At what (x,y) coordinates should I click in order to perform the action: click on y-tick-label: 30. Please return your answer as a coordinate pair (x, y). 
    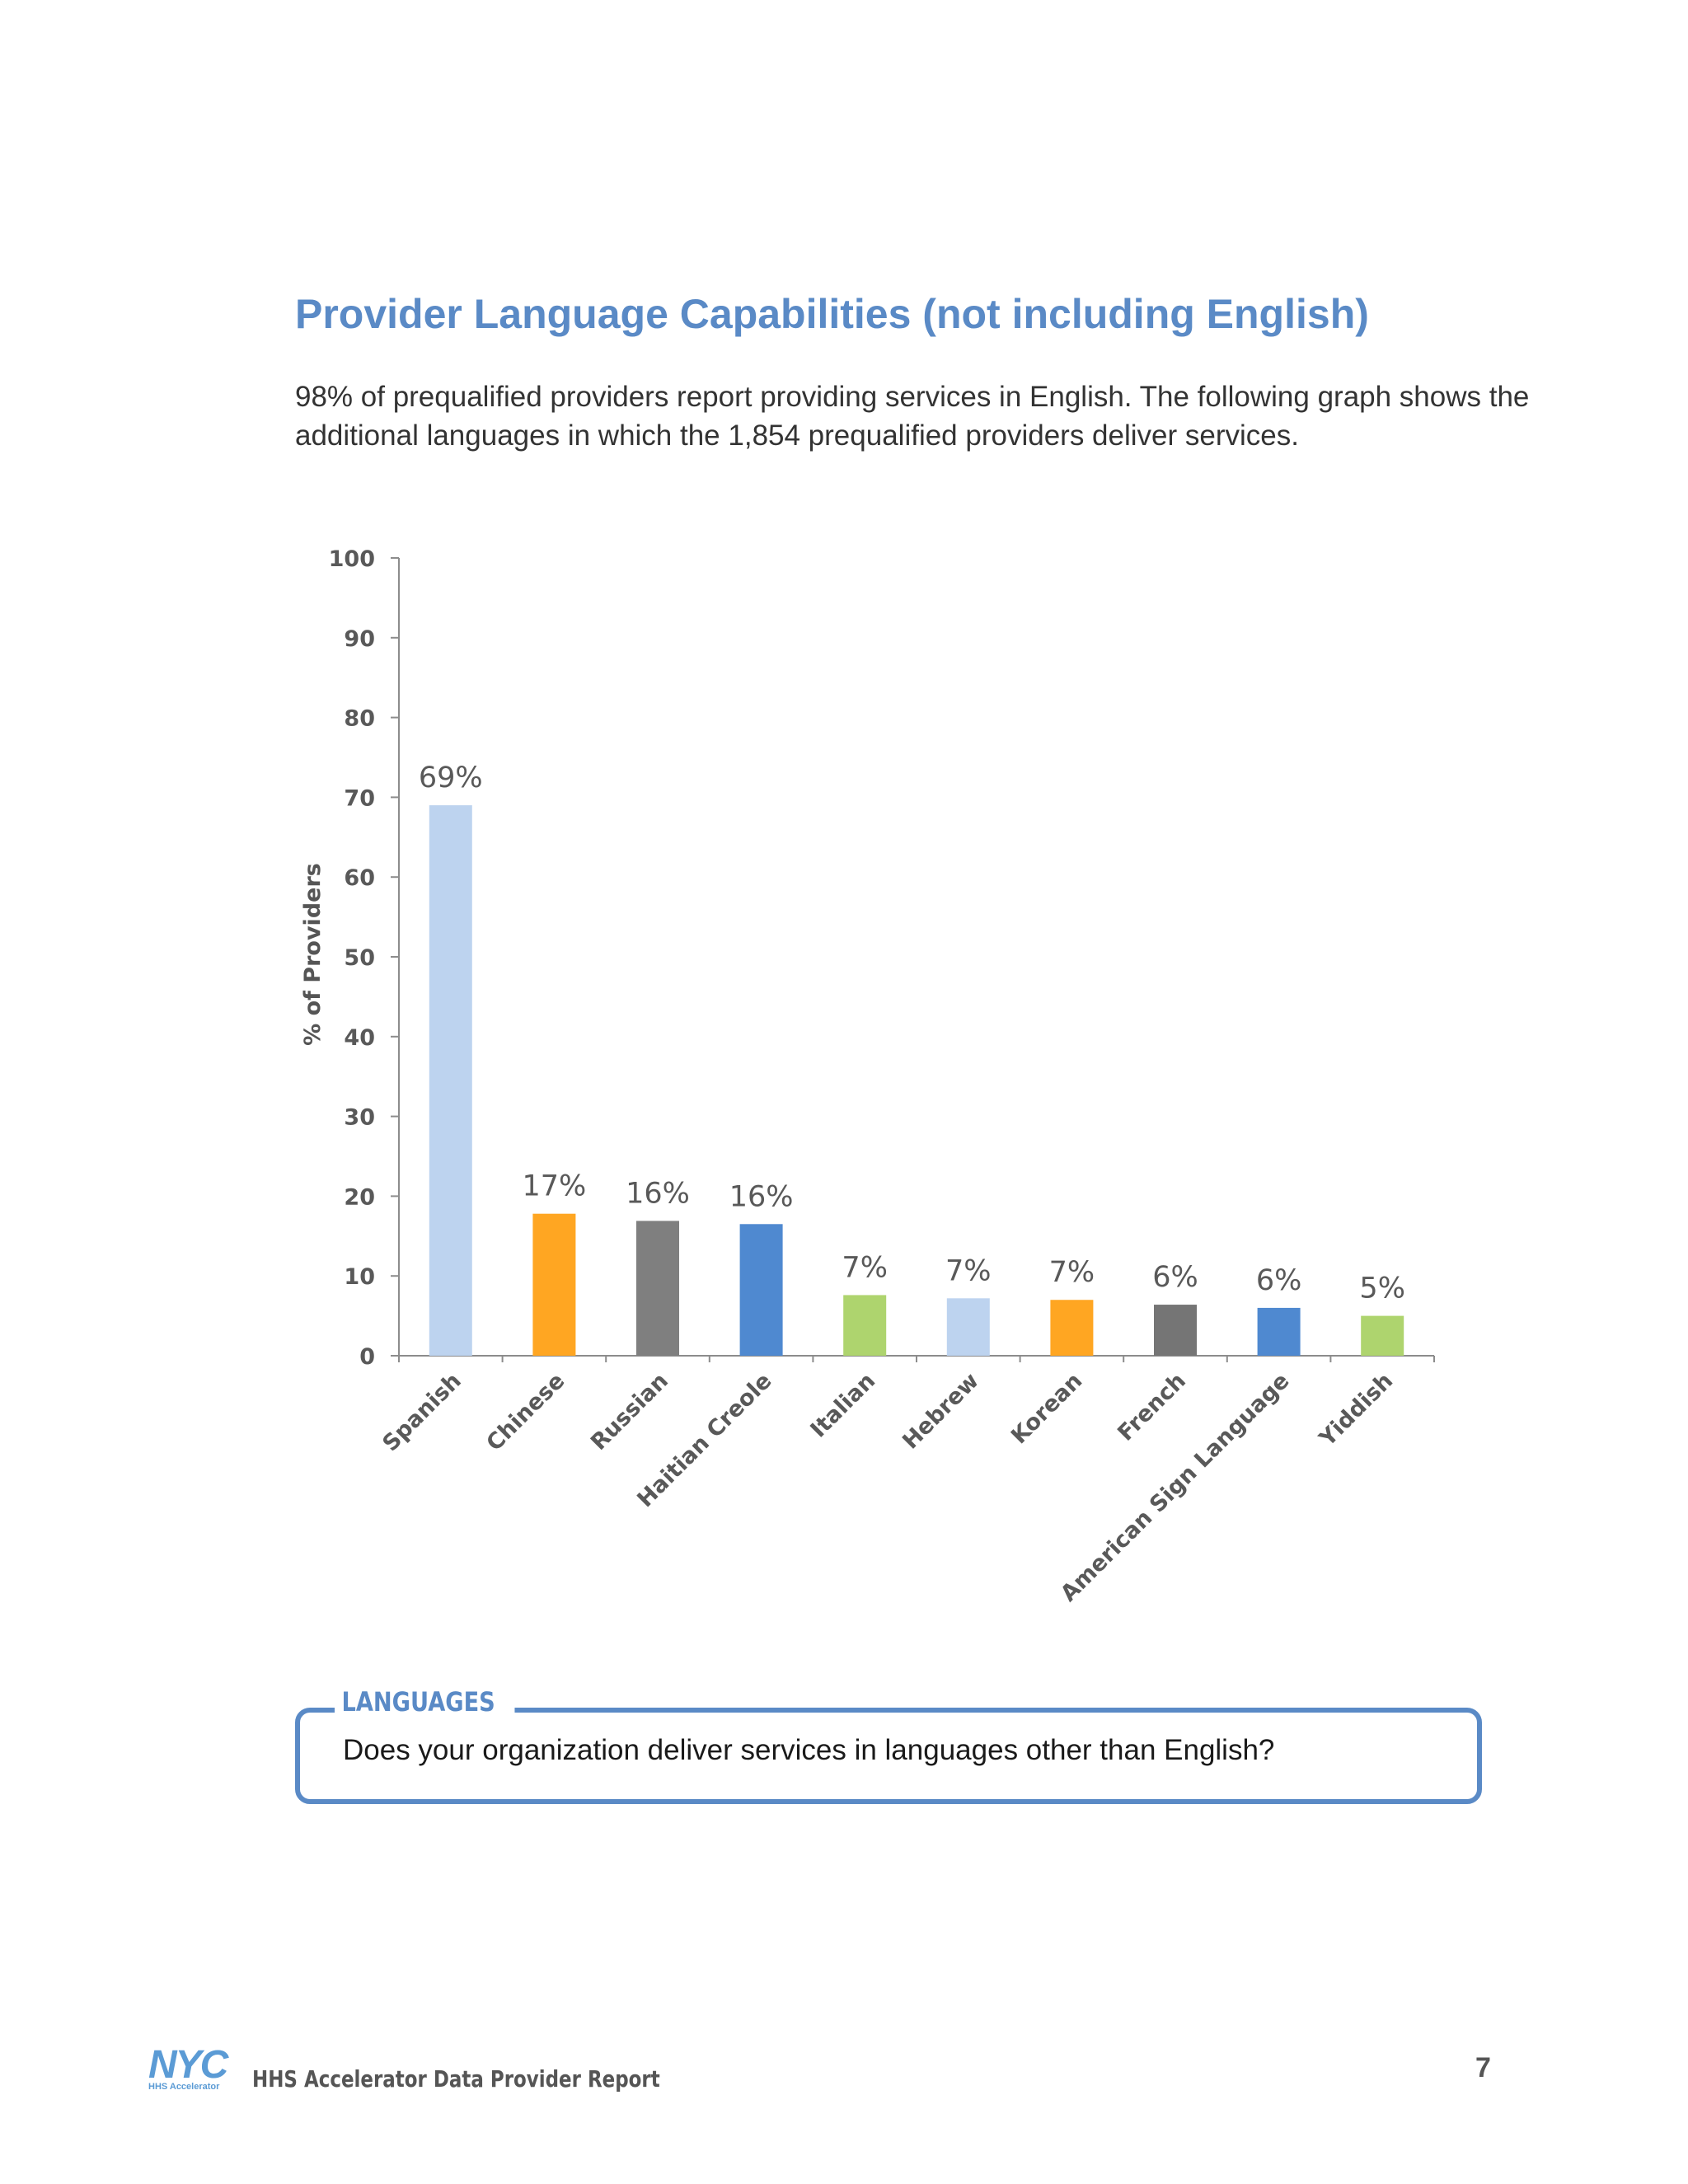
    Looking at the image, I should click on (360, 1118).